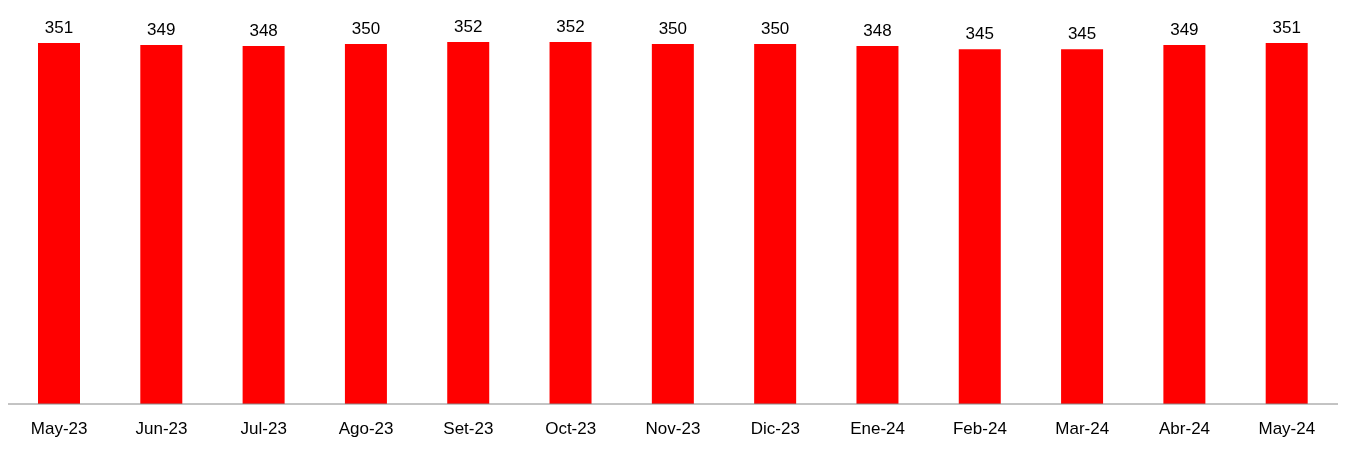 The image size is (1354, 455). I want to click on x-tick-label: Nov-23, so click(673, 429).